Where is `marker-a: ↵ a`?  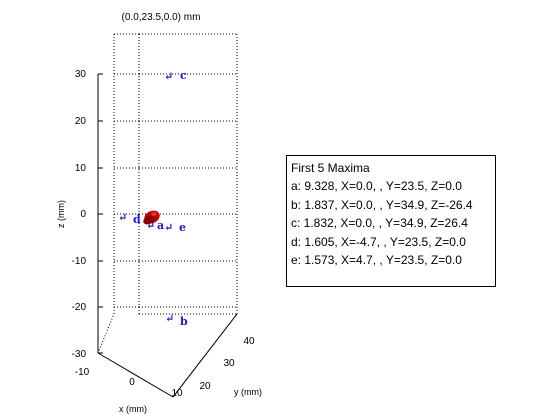
marker-a: ↵ a is located at coordinates (155, 225).